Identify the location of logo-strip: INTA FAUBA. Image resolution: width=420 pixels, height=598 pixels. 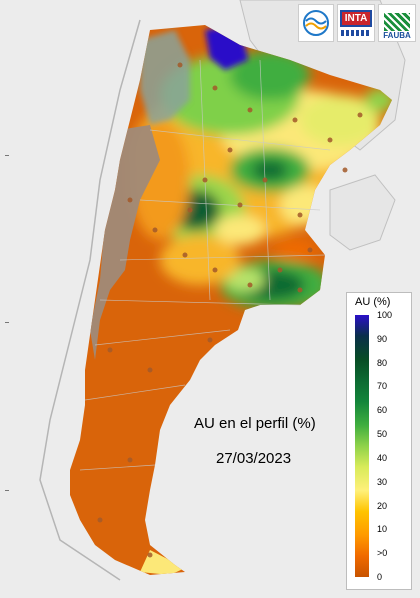
(357, 23).